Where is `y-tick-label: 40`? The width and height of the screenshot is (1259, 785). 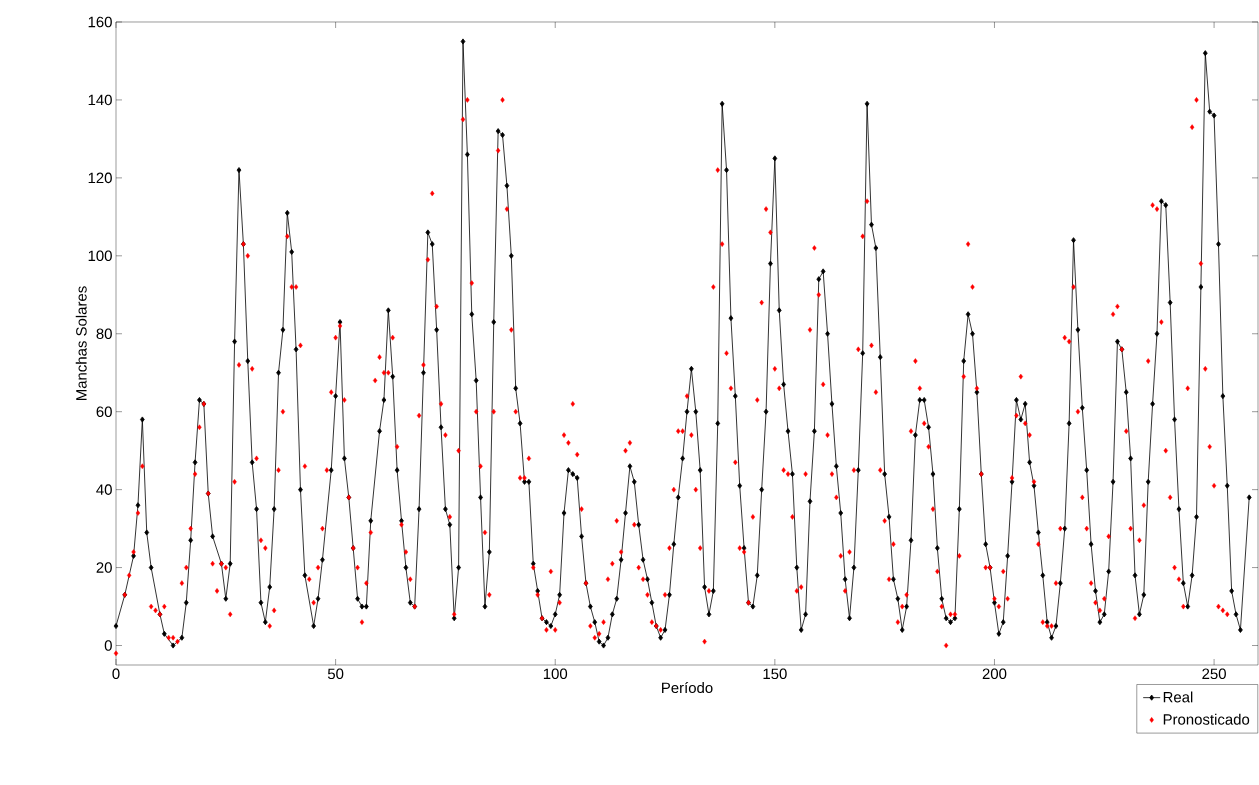
y-tick-label: 40 is located at coordinates (104, 489).